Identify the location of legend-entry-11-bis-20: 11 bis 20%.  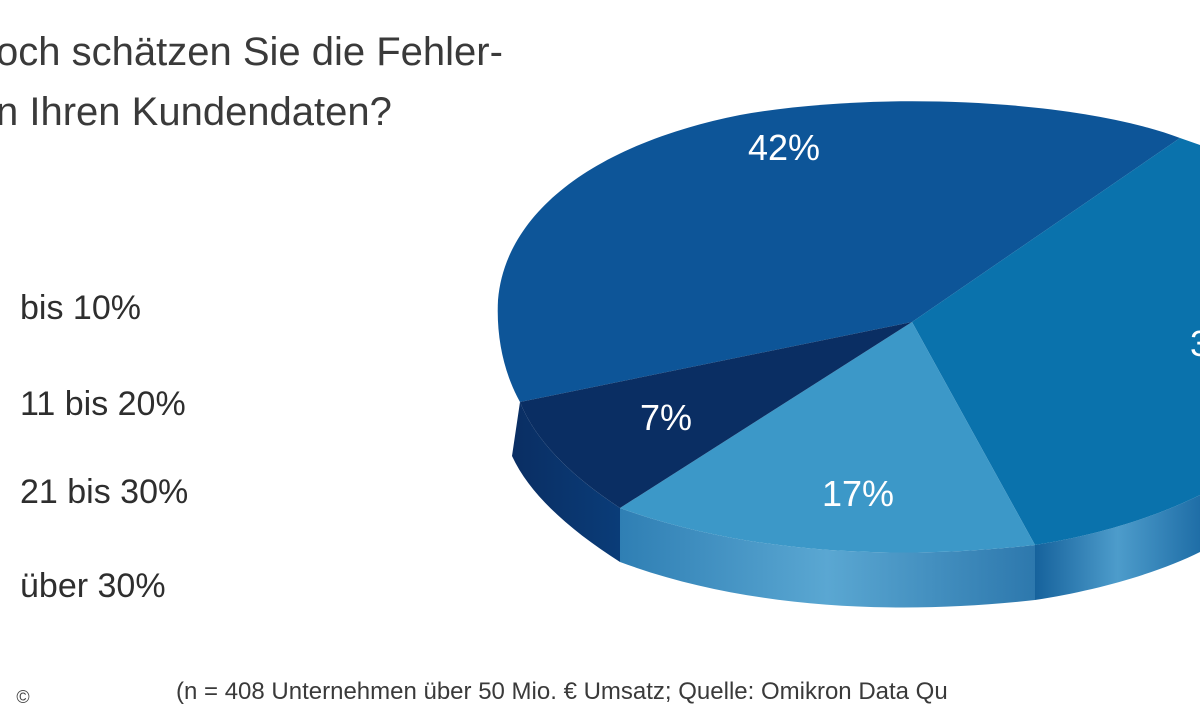
(103, 404).